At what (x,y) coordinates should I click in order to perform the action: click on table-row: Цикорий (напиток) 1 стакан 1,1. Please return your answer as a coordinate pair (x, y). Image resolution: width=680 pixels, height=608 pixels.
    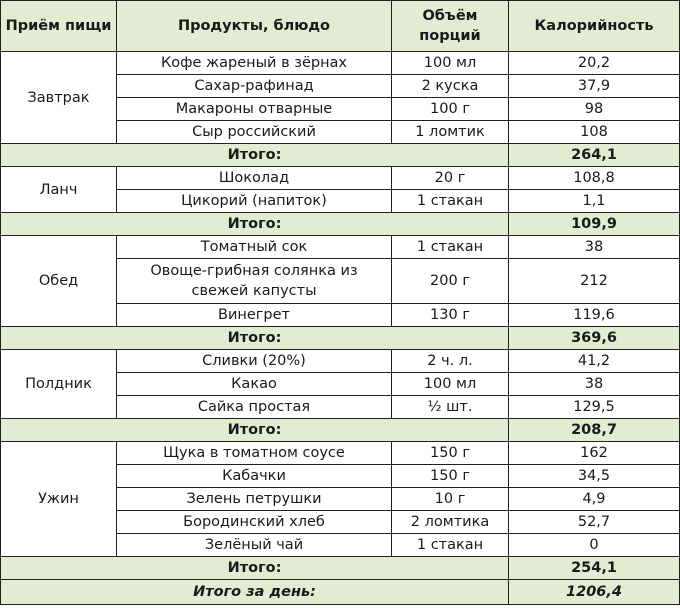
    Looking at the image, I should click on (340, 201).